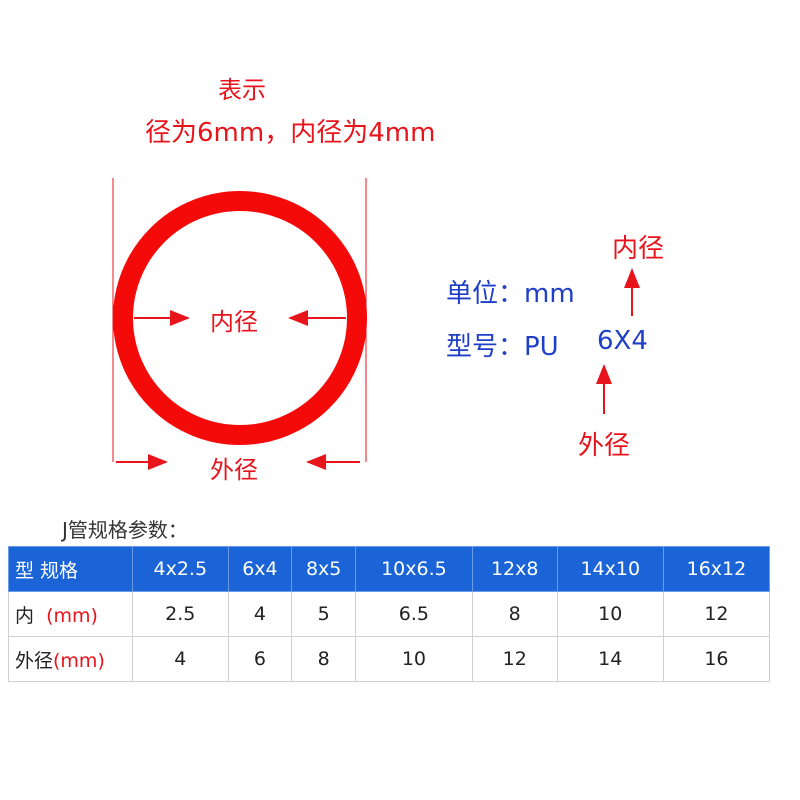  Describe the element at coordinates (242, 90) in the screenshot. I see `caption-line1: 表示` at that location.